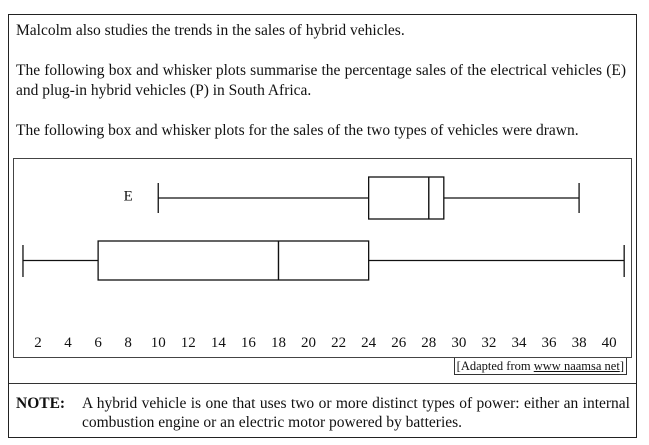 This screenshot has height=445, width=649. Describe the element at coordinates (188, 343) in the screenshot. I see `x-tick-label: 12` at that location.